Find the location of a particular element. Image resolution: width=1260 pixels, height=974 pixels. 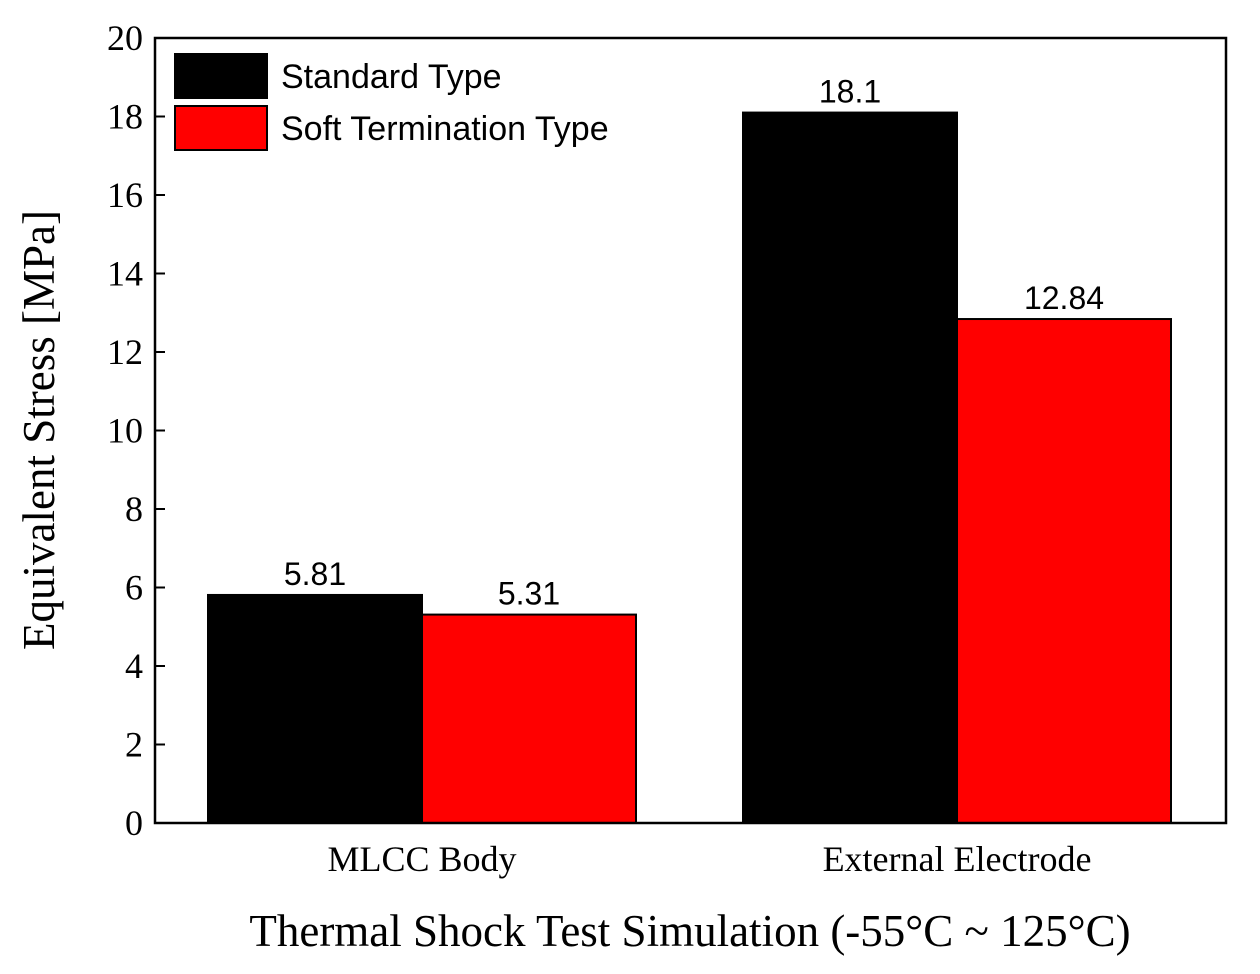

x-category-label: External Electrode is located at coordinates (957, 859).